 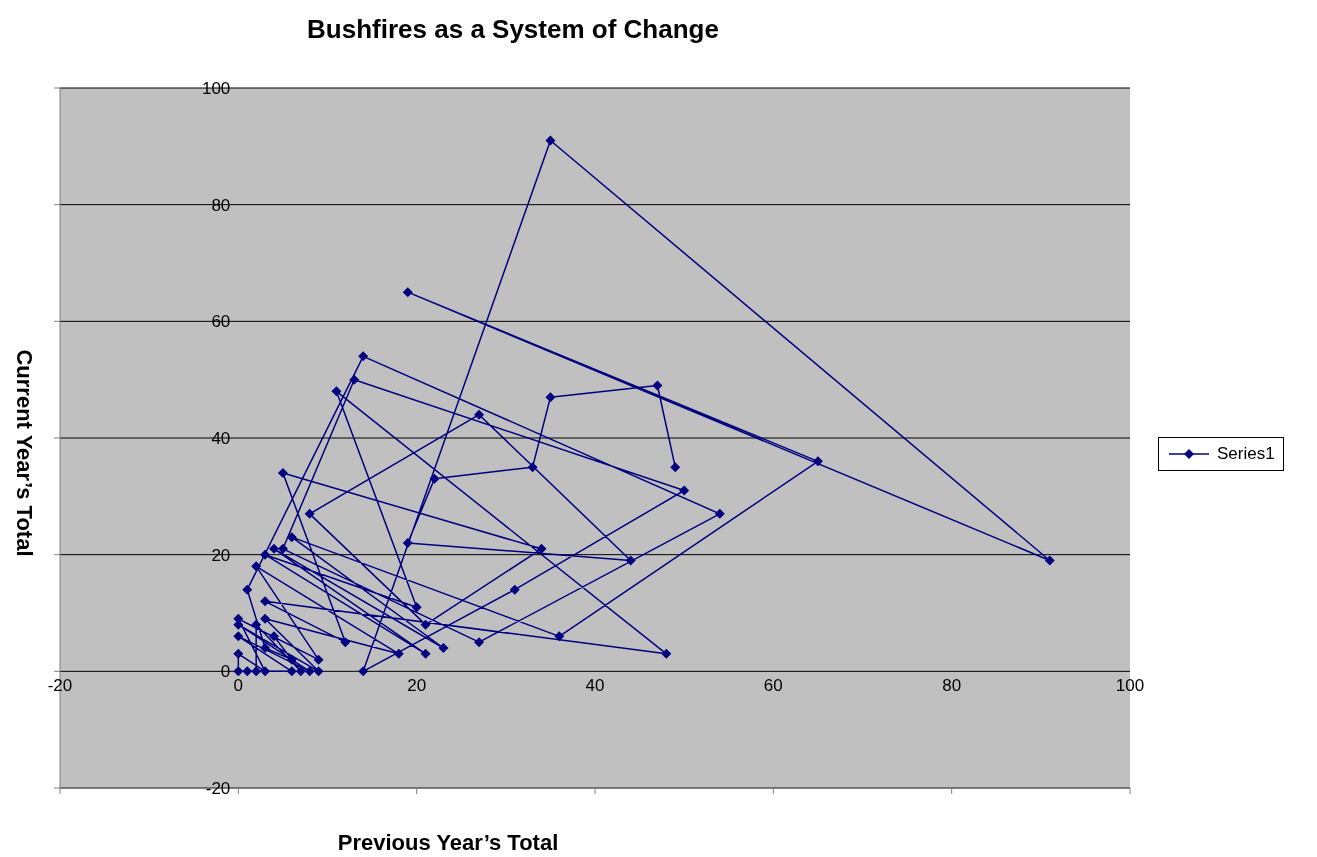 I want to click on y-axis-title: Current Year’s Total, so click(x=24, y=453).